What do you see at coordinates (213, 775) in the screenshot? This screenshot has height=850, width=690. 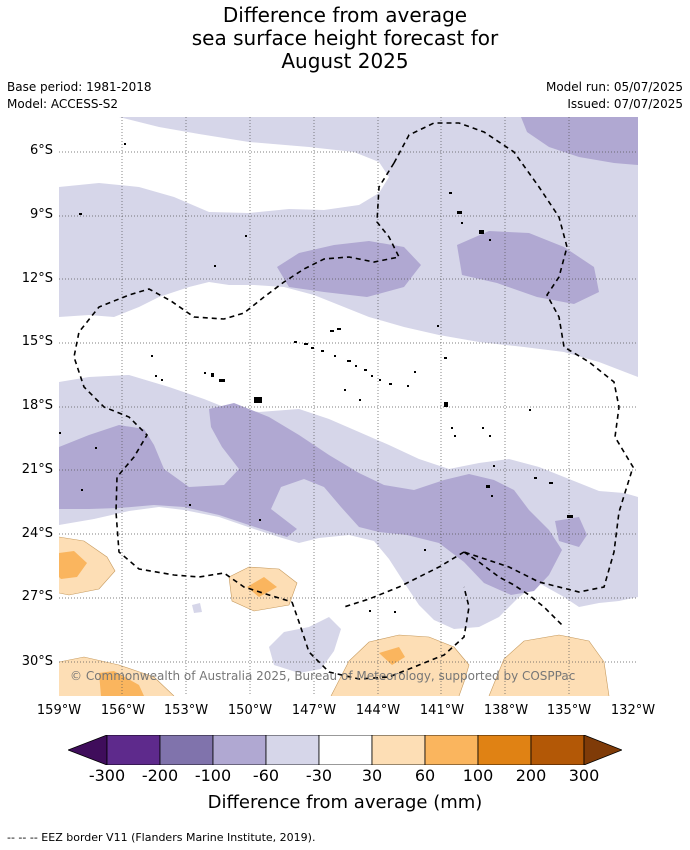 I see `colorbar-tick-neg100: -100` at bounding box center [213, 775].